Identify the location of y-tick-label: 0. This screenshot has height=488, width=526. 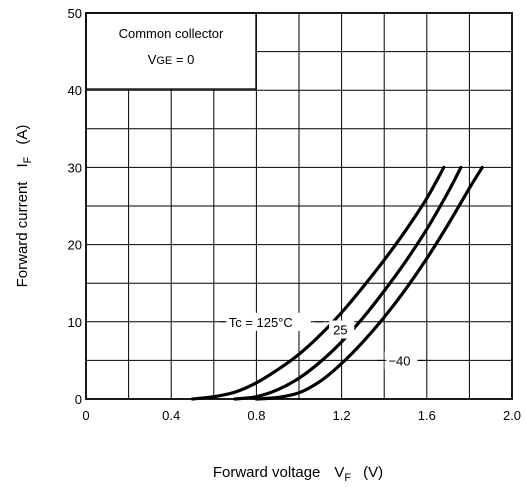
(78, 399).